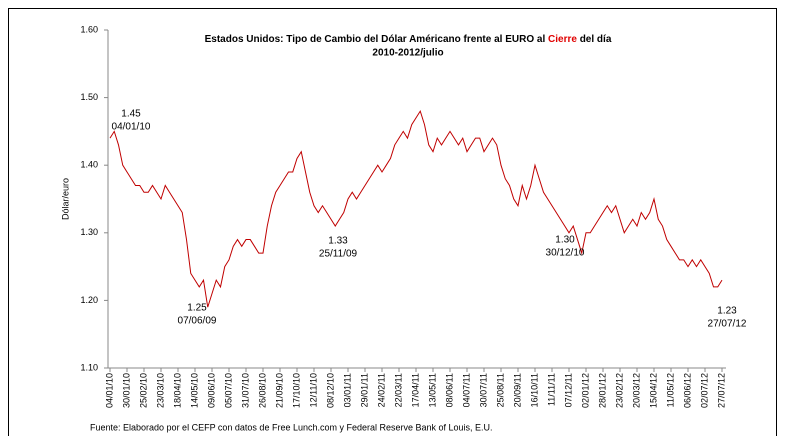 This screenshot has height=441, width=785. I want to click on x-tick-label: 04/07/11, so click(466, 390).